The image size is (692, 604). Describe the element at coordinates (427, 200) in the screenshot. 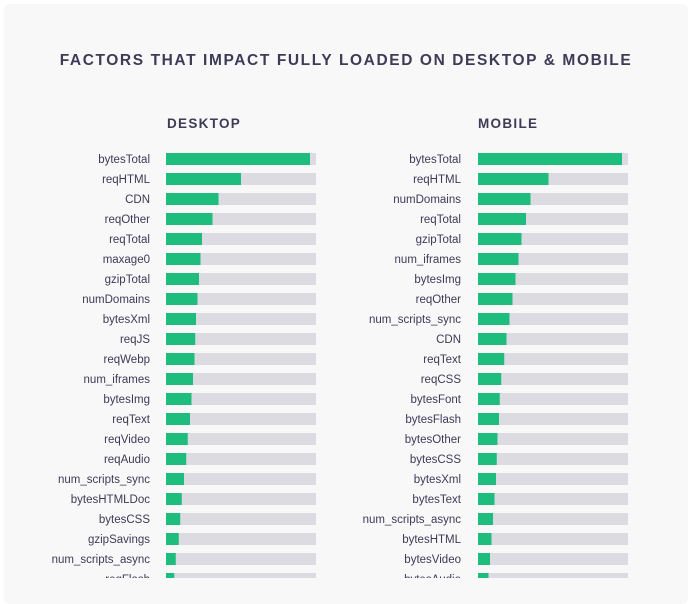

I see `mobile-category-label: numDomains` at that location.